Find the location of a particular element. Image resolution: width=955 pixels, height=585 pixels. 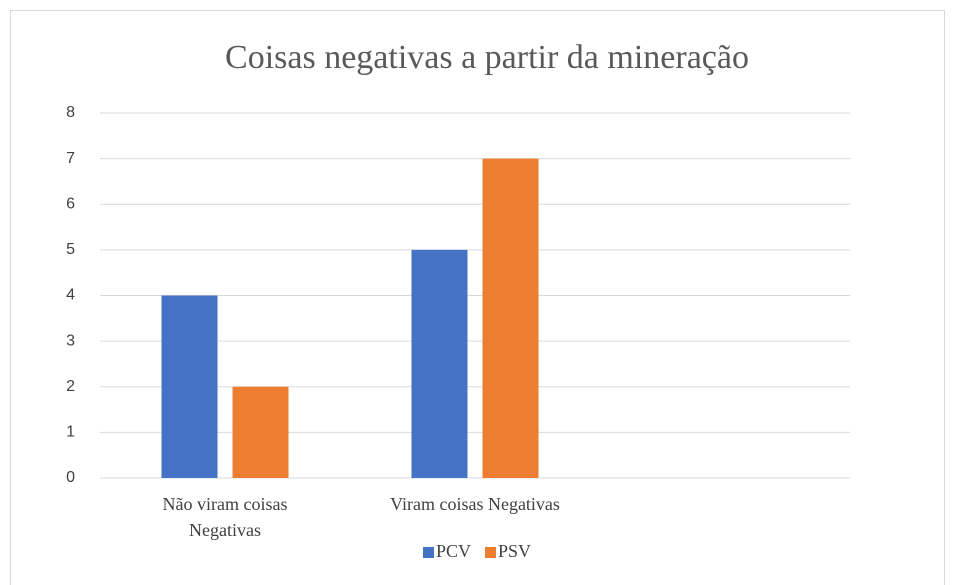

x-tick-label: Não viram coisas Negativas is located at coordinates (225, 517).